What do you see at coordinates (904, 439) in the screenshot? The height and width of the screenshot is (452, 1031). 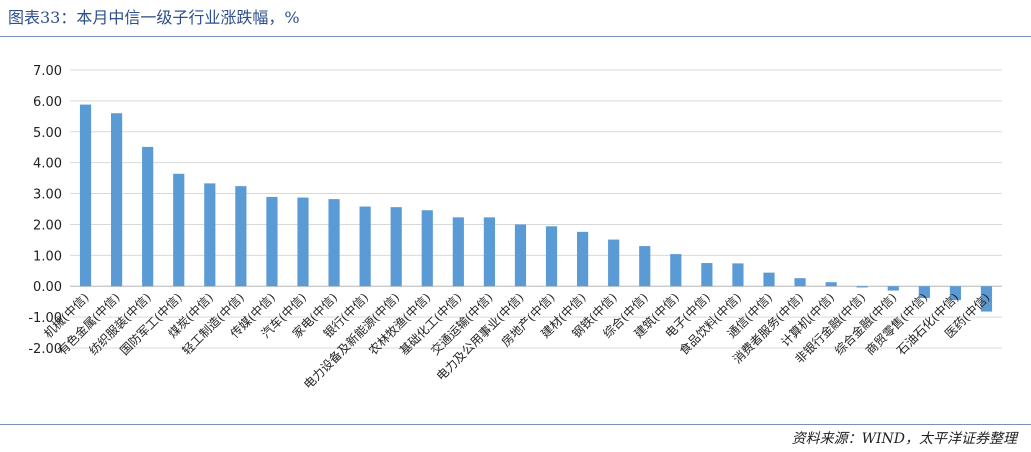 I see `source-note: 资料来源：WIND，太平洋证券整理` at bounding box center [904, 439].